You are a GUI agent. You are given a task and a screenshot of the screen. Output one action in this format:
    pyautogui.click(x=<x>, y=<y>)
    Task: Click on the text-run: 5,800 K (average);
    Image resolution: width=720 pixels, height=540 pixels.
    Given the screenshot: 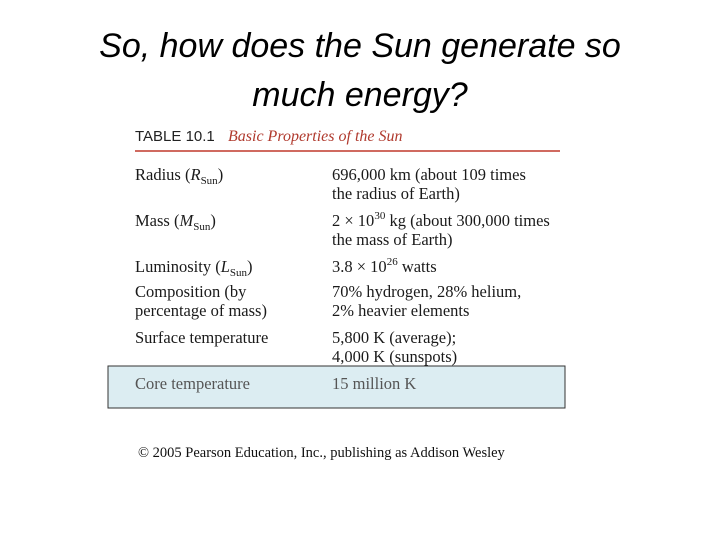 What is the action you would take?
    pyautogui.click(x=394, y=337)
    